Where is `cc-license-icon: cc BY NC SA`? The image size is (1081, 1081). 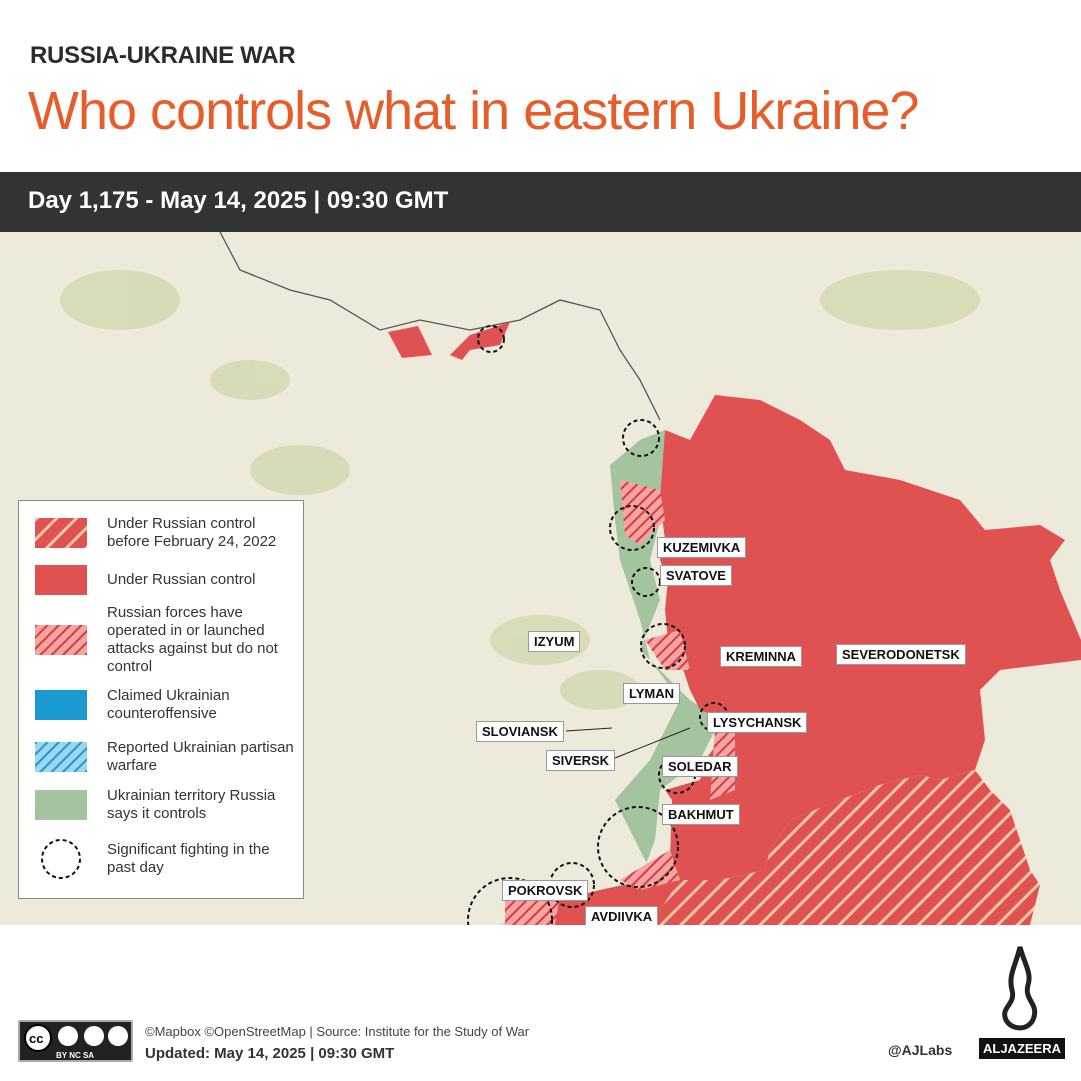 cc-license-icon: cc BY NC SA is located at coordinates (76, 1042).